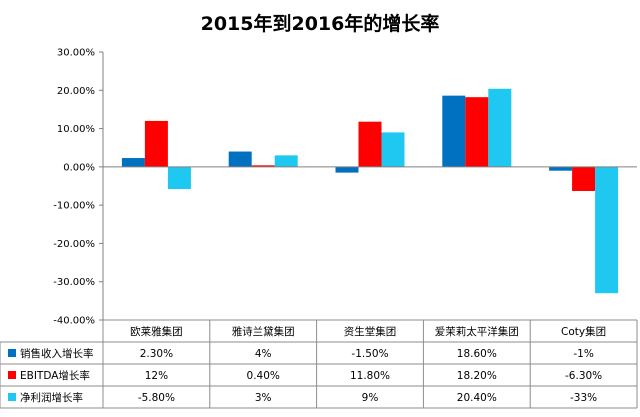 The height and width of the screenshot is (417, 640). What do you see at coordinates (76, 53) in the screenshot?
I see `y-tick-label: 30.00%` at bounding box center [76, 53].